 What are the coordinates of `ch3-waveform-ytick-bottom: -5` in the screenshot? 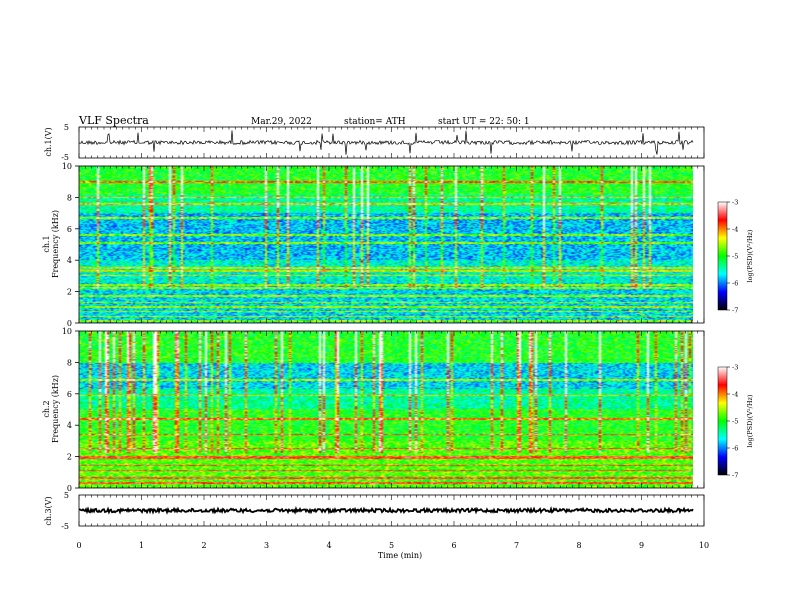 It's located at (65, 526).